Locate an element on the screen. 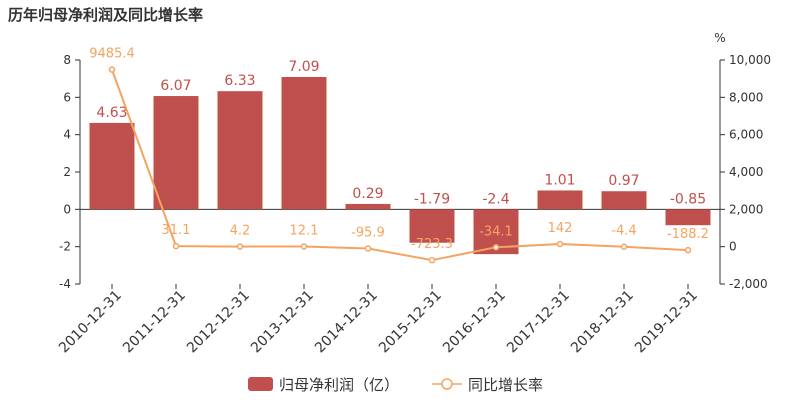 The image size is (800, 400). x-tick-label: 2011-12-31 is located at coordinates (154, 322).